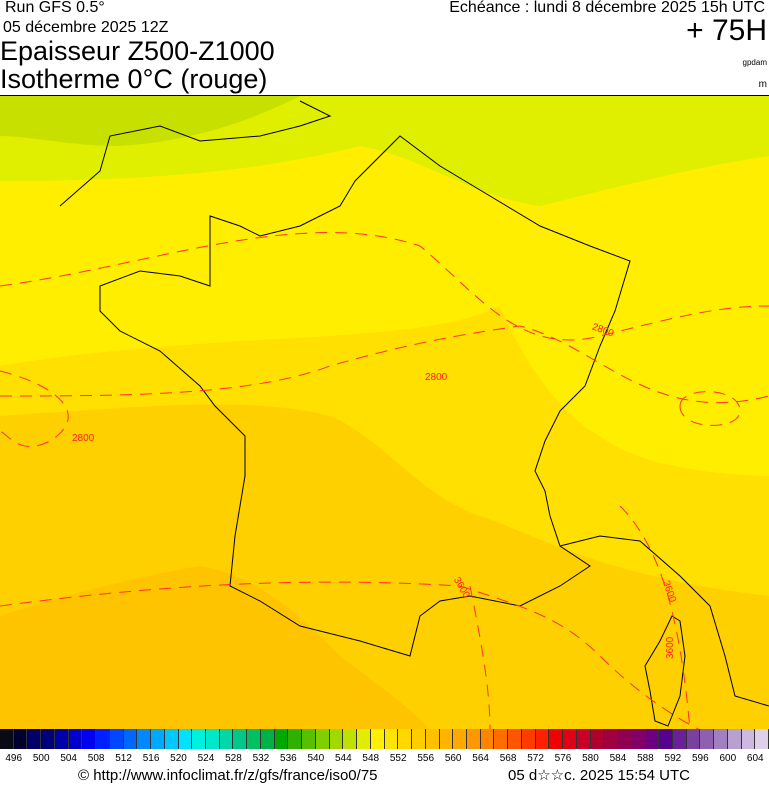  Describe the element at coordinates (151, 758) in the screenshot. I see `color-scale-tick: 516` at that location.